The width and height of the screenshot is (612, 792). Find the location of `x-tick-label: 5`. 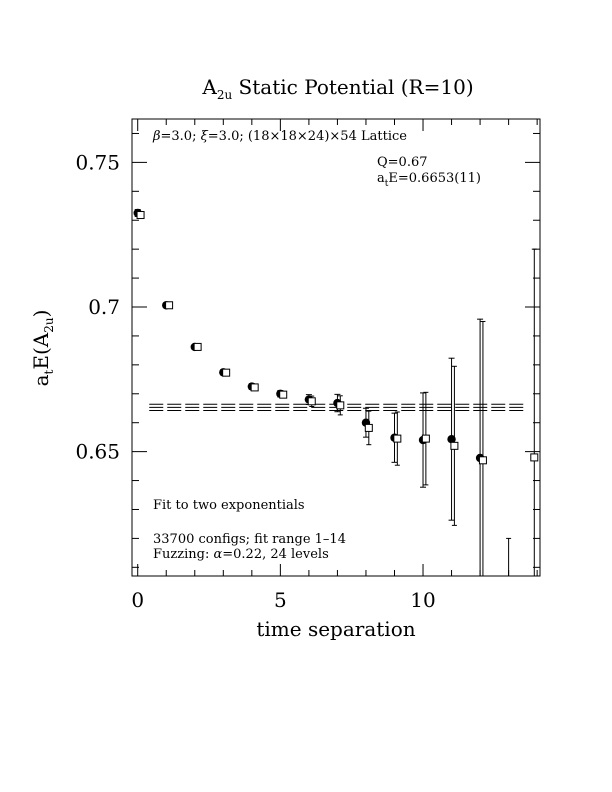

x-tick-label: 5 is located at coordinates (280, 600).